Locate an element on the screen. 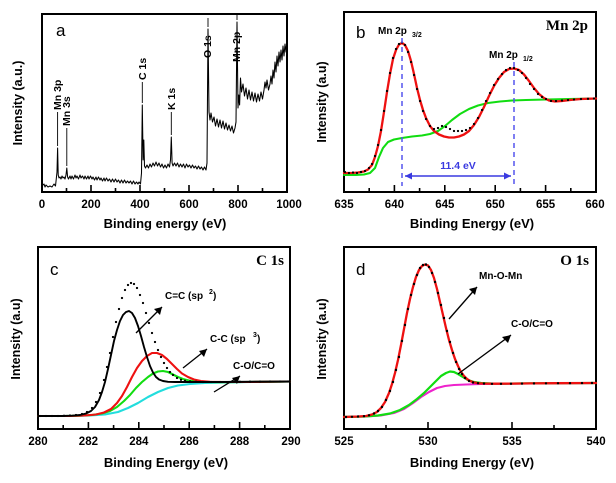  panel-c-xtick-3: 286 is located at coordinates (189, 442).